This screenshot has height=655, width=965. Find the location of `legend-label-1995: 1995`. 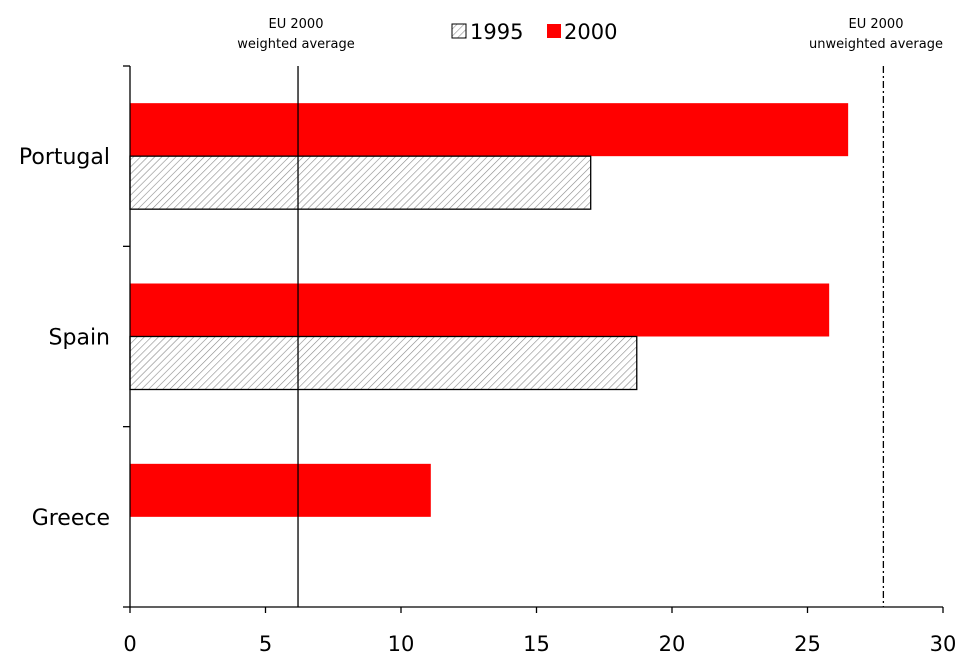

legend-label-1995: 1995 is located at coordinates (496, 32).